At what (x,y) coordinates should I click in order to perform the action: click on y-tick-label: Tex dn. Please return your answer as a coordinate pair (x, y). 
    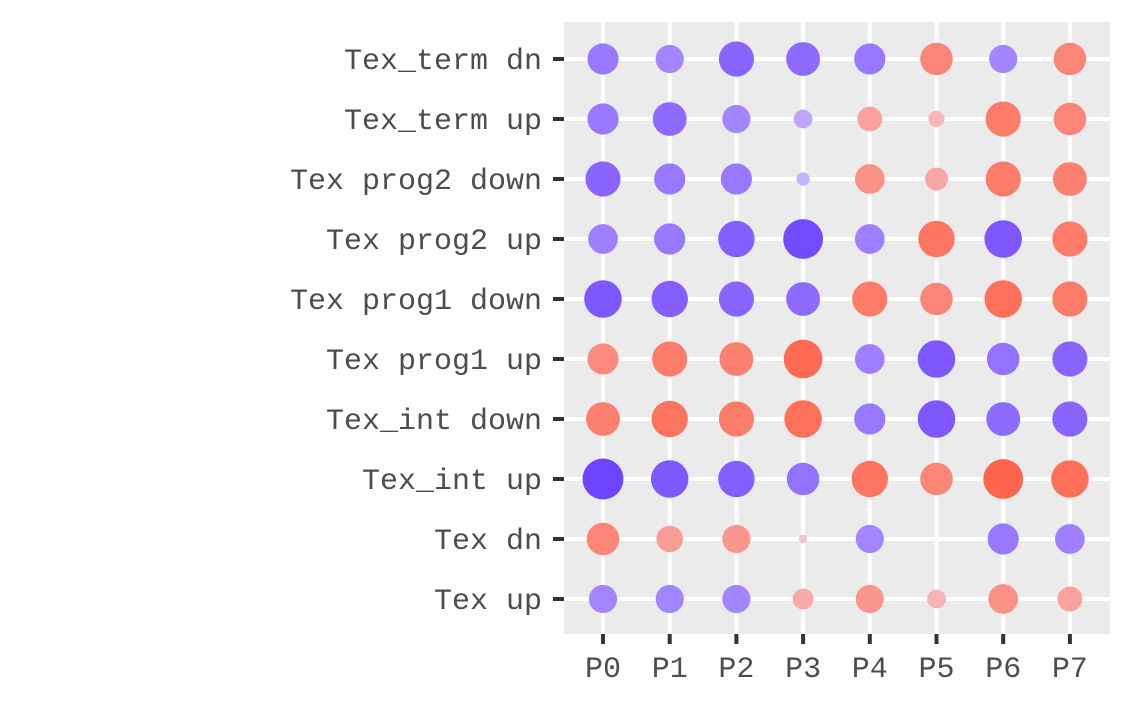
    Looking at the image, I should click on (488, 542).